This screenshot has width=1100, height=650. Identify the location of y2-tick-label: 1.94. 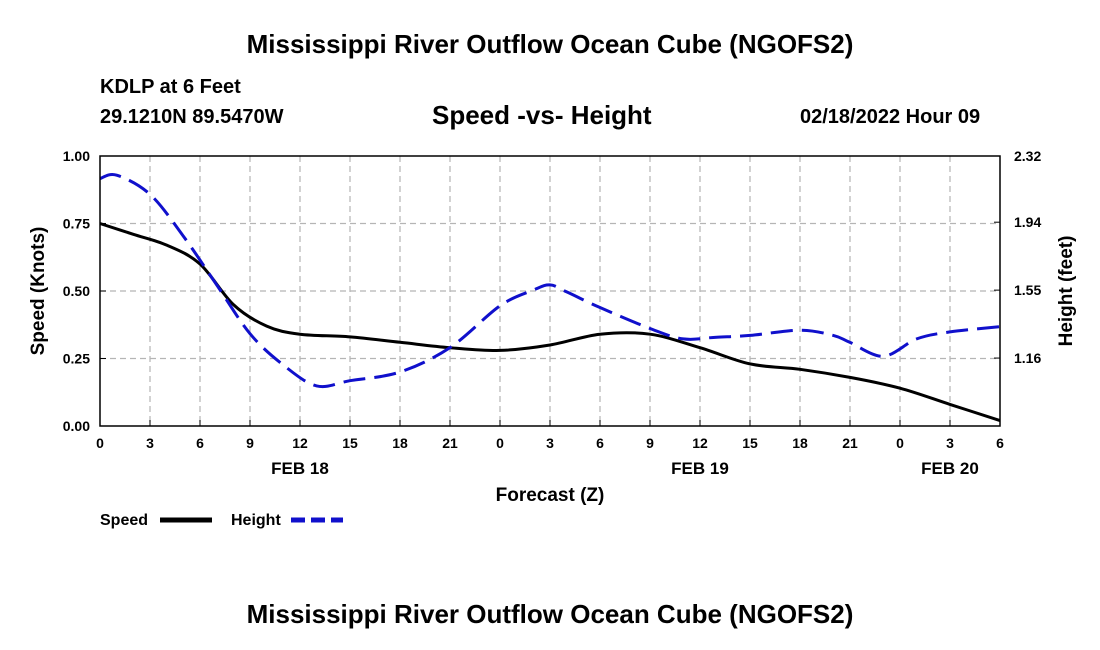
(1027, 222).